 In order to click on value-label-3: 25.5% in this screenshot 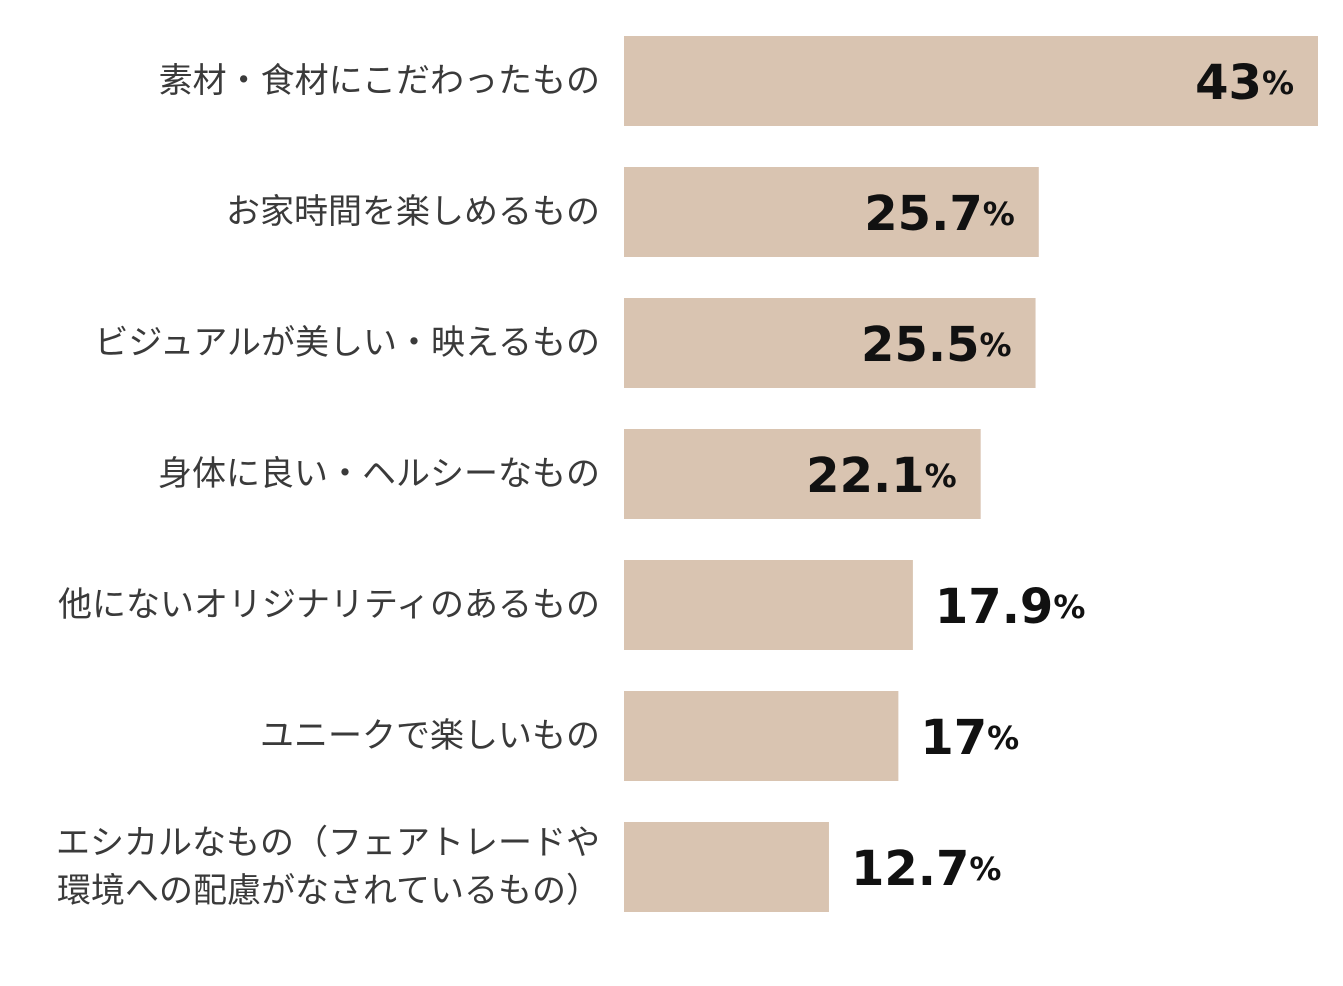, I will do `click(936, 345)`.